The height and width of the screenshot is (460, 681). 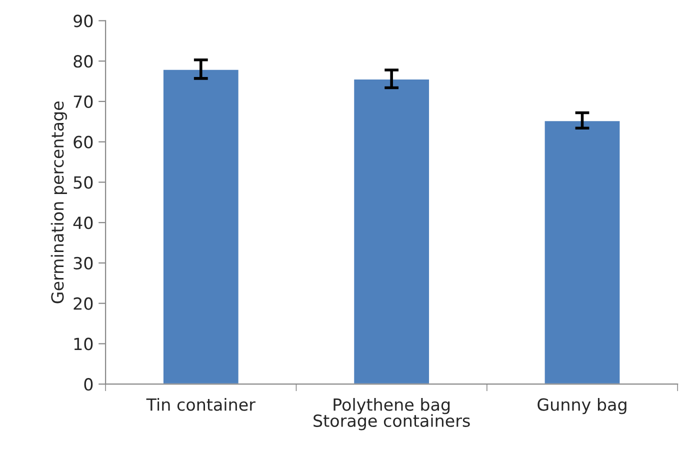 I want to click on y-tick-label: 80, so click(x=83, y=61).